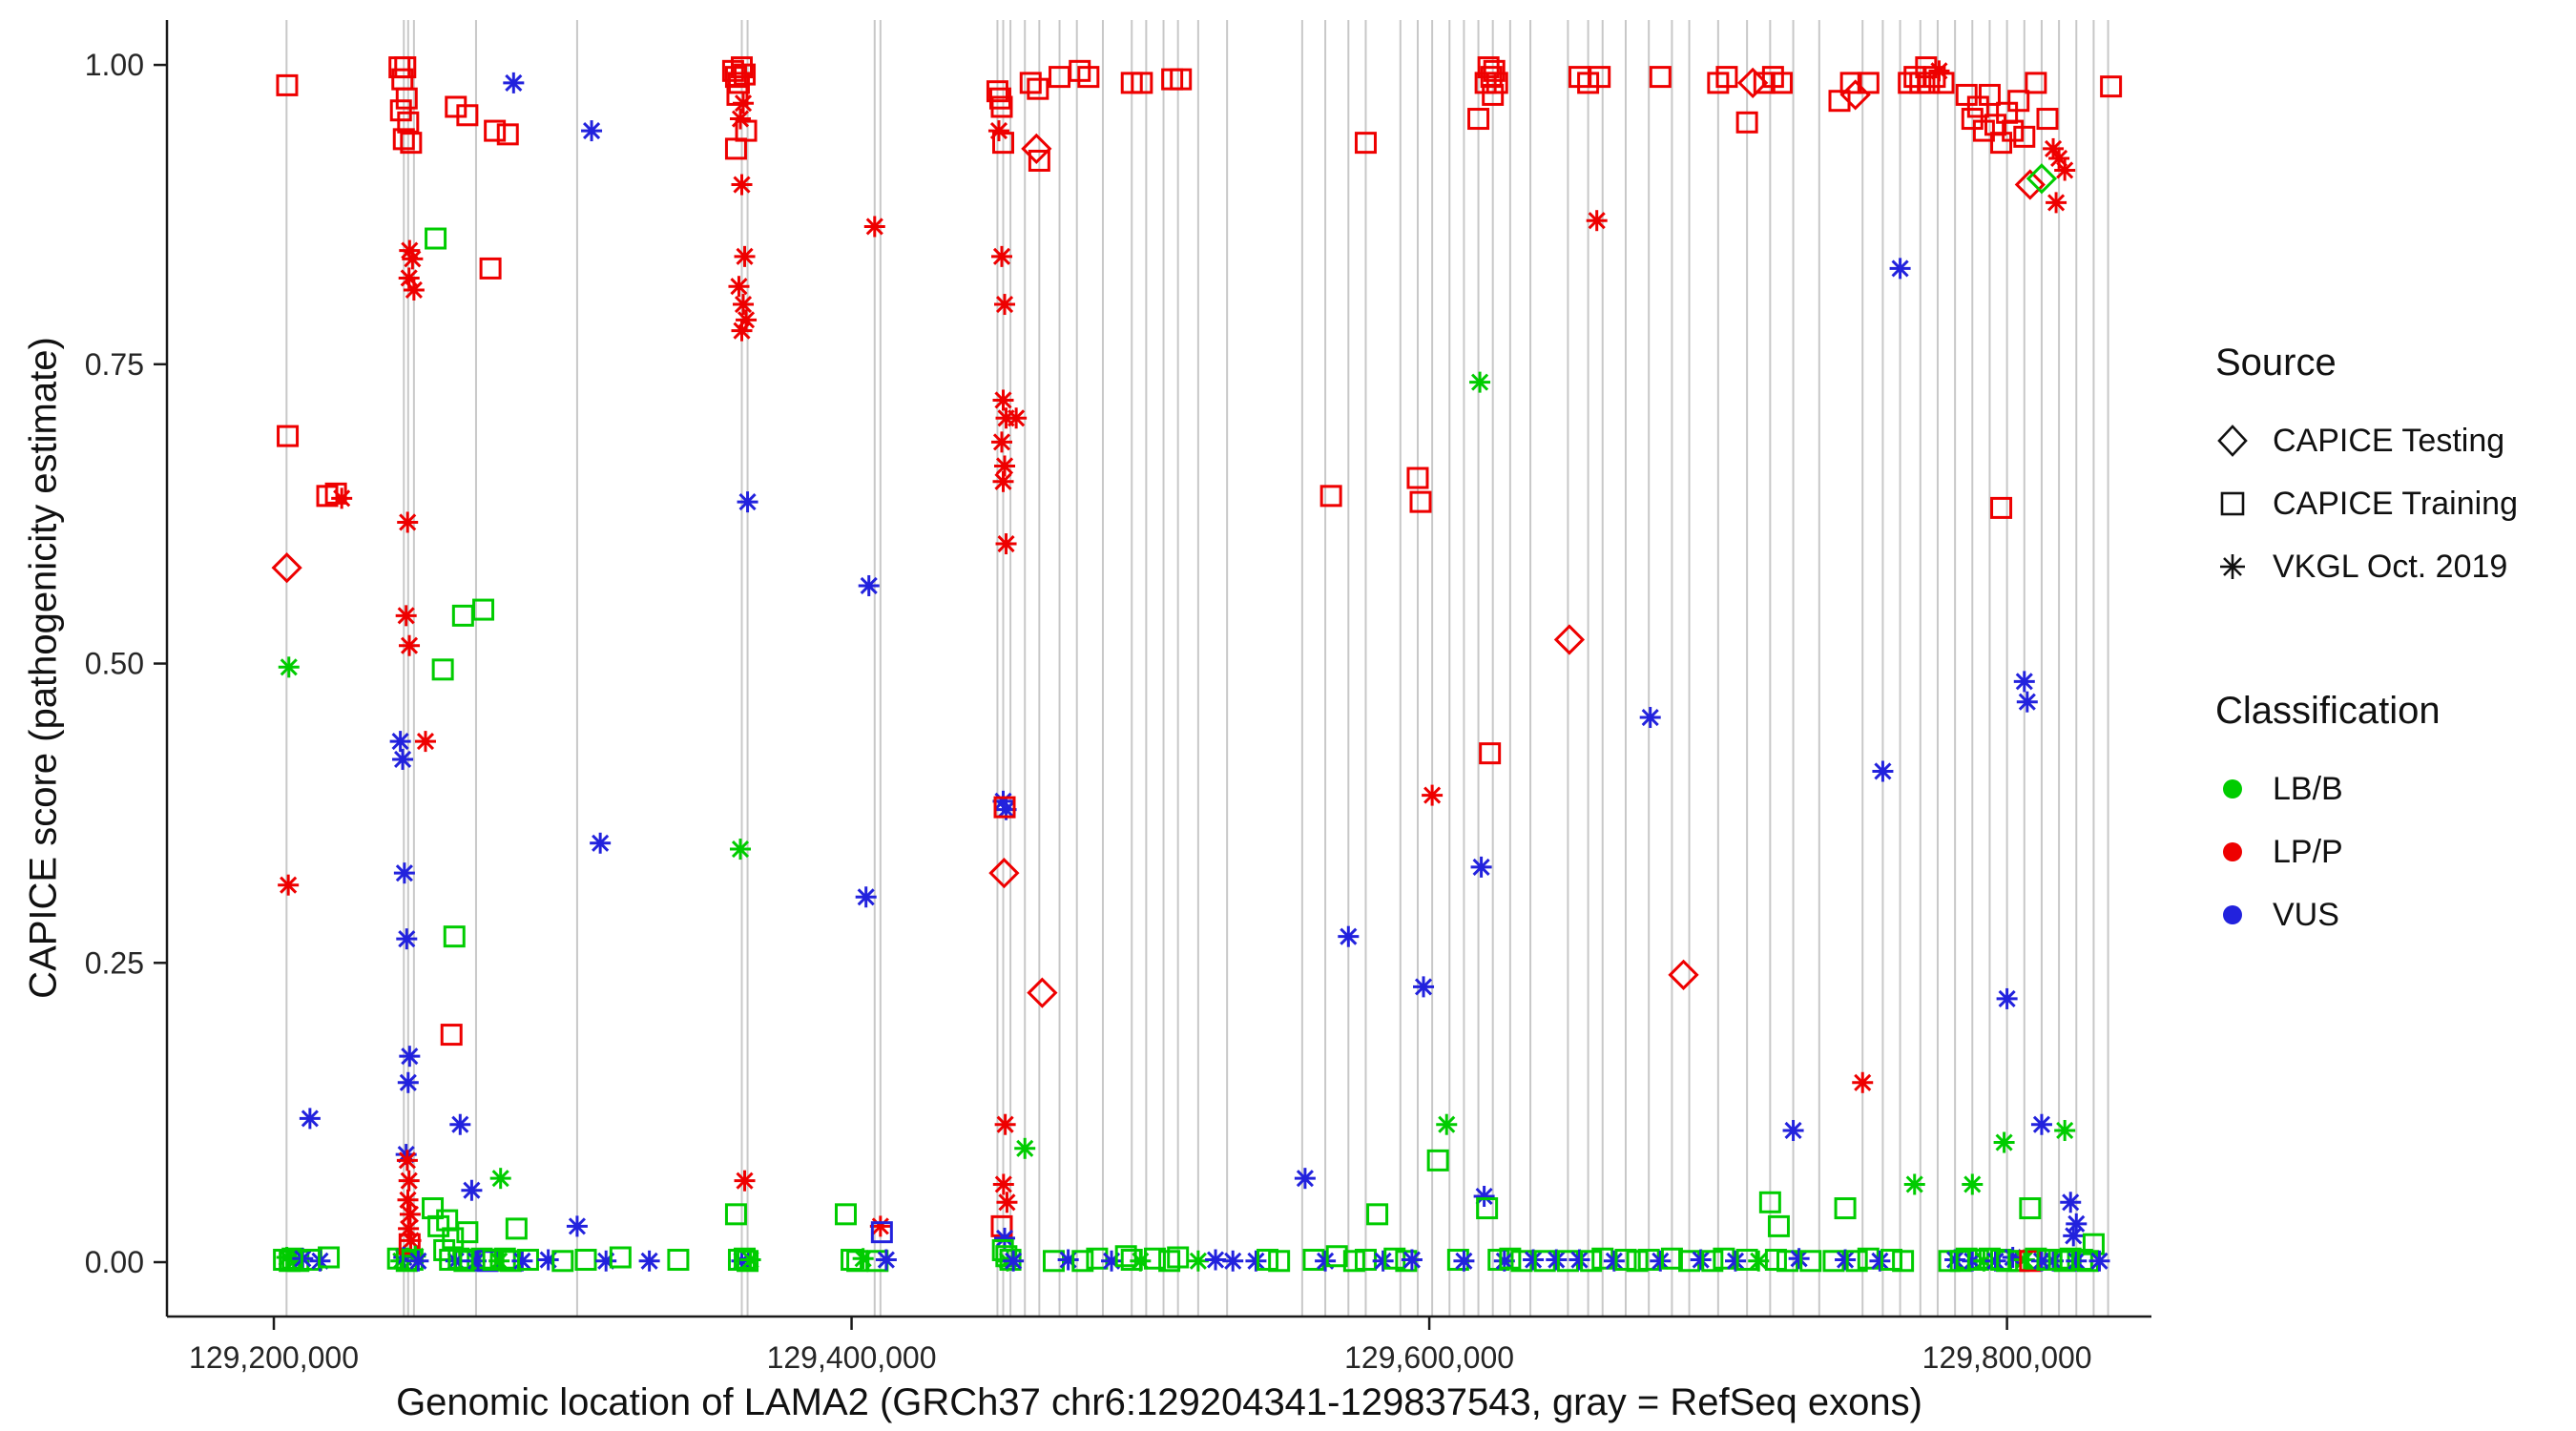 This screenshot has height=1431, width=2576. What do you see at coordinates (852, 1357) in the screenshot?
I see `x-tick-label: 129,400,000` at bounding box center [852, 1357].